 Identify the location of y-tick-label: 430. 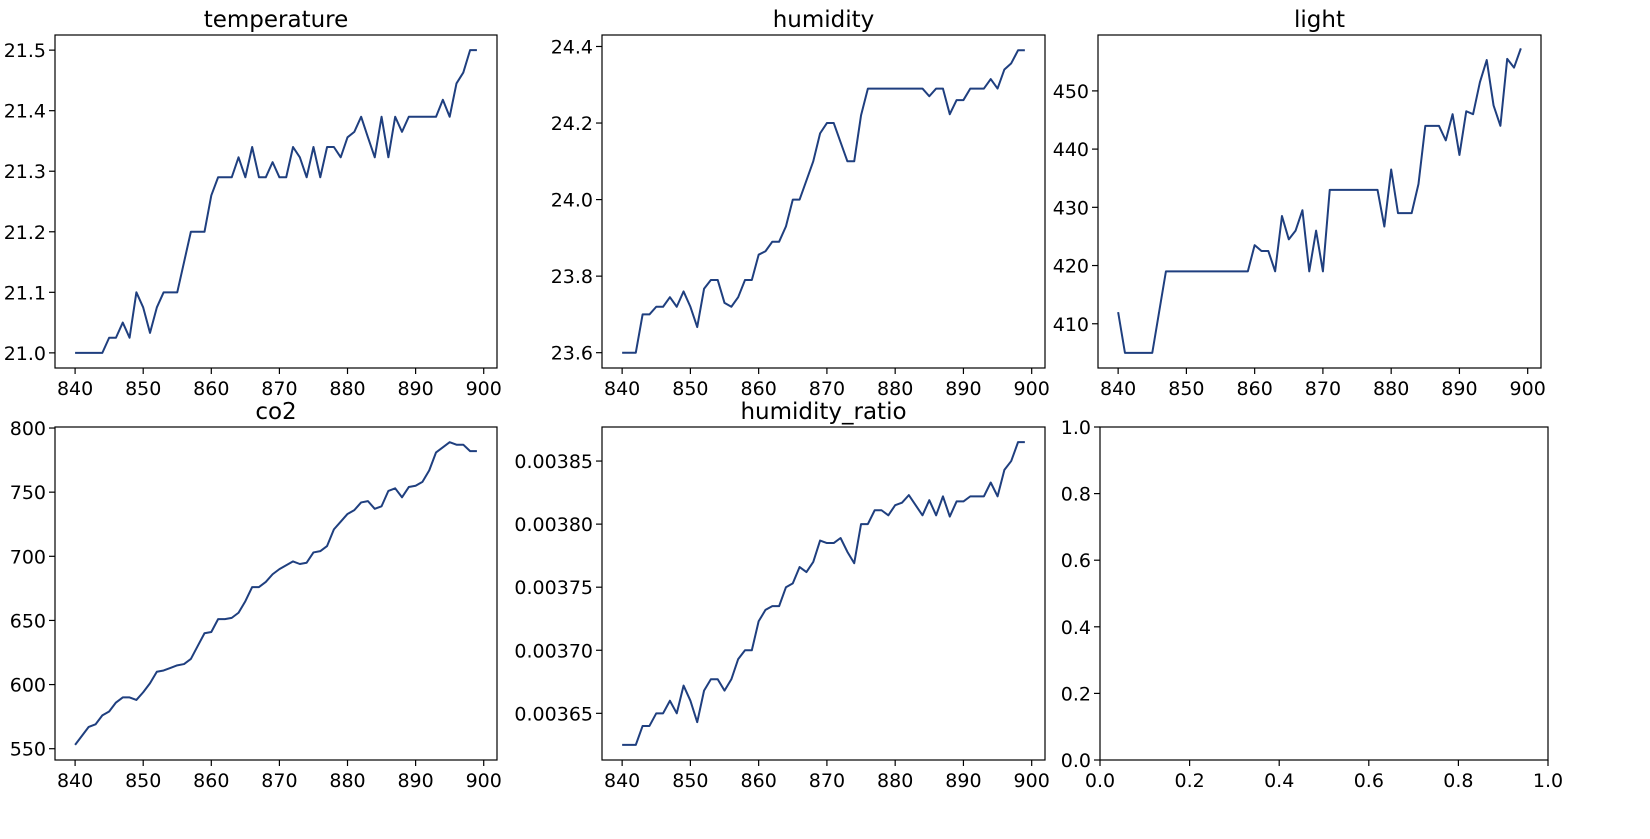
(1071, 208).